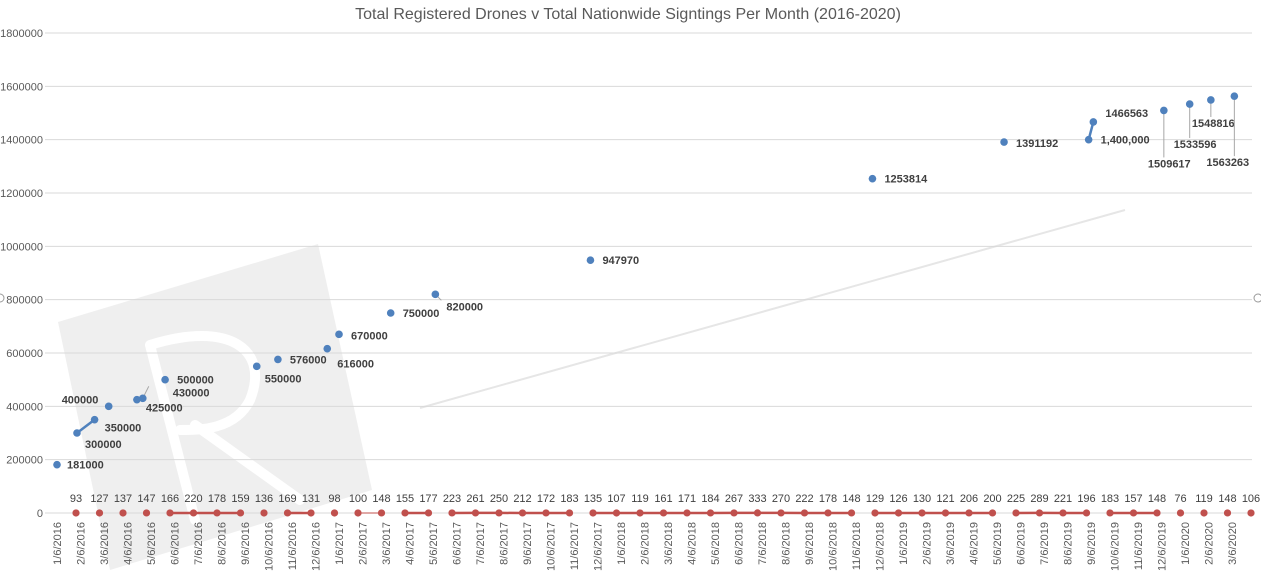 The image size is (1261, 575). I want to click on drones-data-label: 430000, so click(191, 393).